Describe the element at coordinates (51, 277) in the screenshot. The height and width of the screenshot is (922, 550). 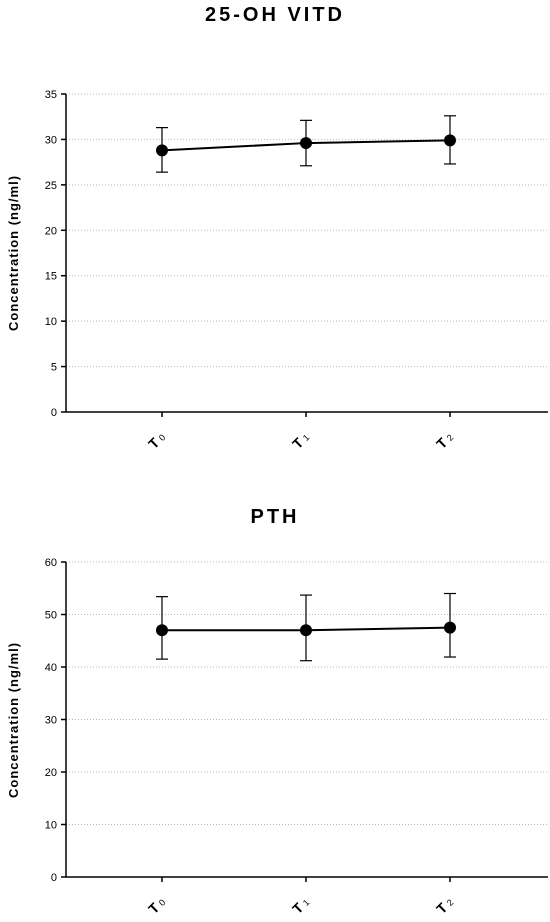
I see `y-tick-label: 15` at that location.